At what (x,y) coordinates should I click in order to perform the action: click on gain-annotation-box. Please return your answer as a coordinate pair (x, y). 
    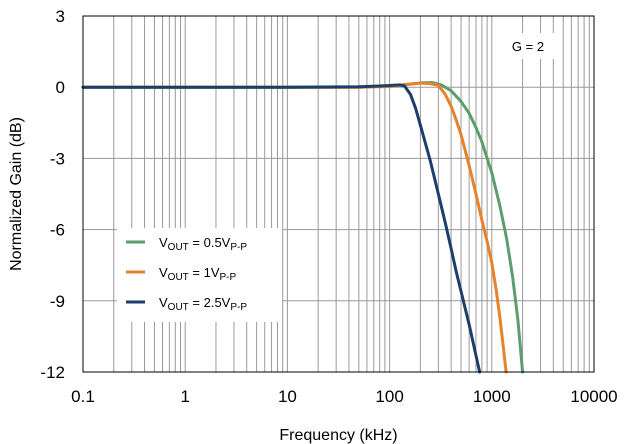
    Looking at the image, I should click on (528, 46).